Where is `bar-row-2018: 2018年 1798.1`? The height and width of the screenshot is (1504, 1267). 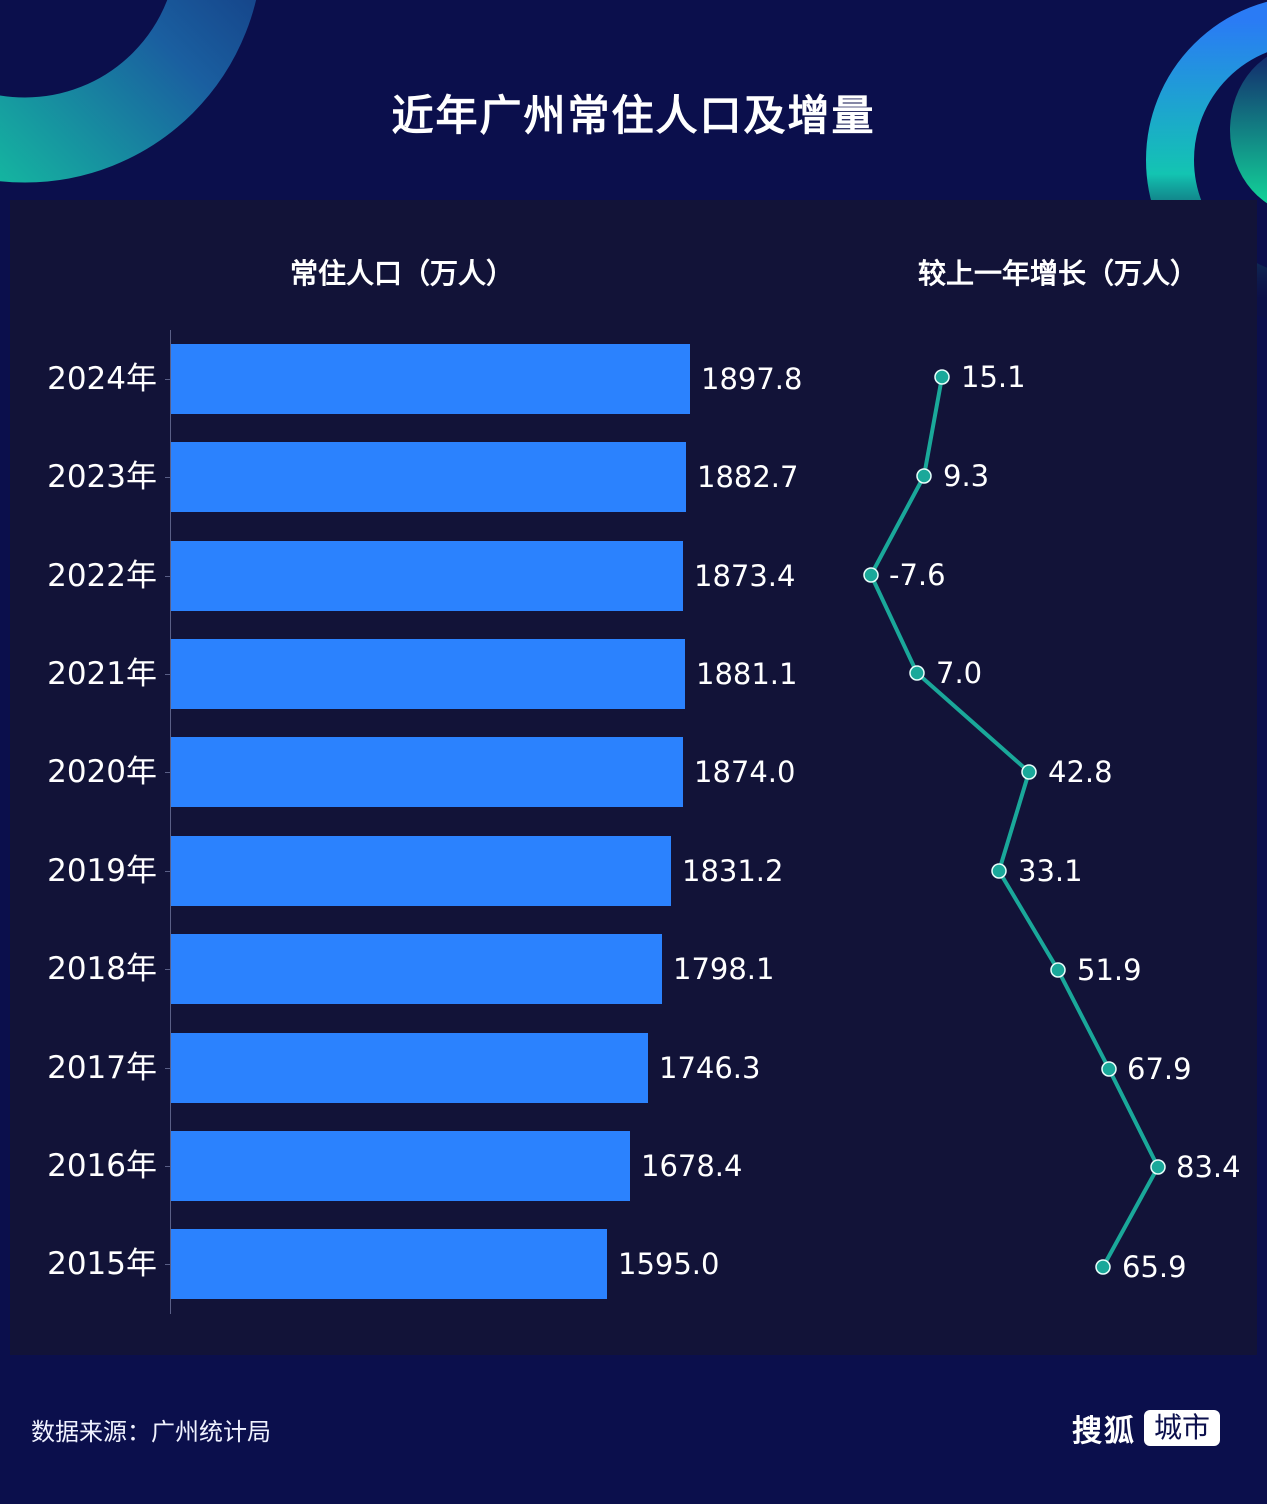 bar-row-2018: 2018年 1798.1 is located at coordinates (425, 969).